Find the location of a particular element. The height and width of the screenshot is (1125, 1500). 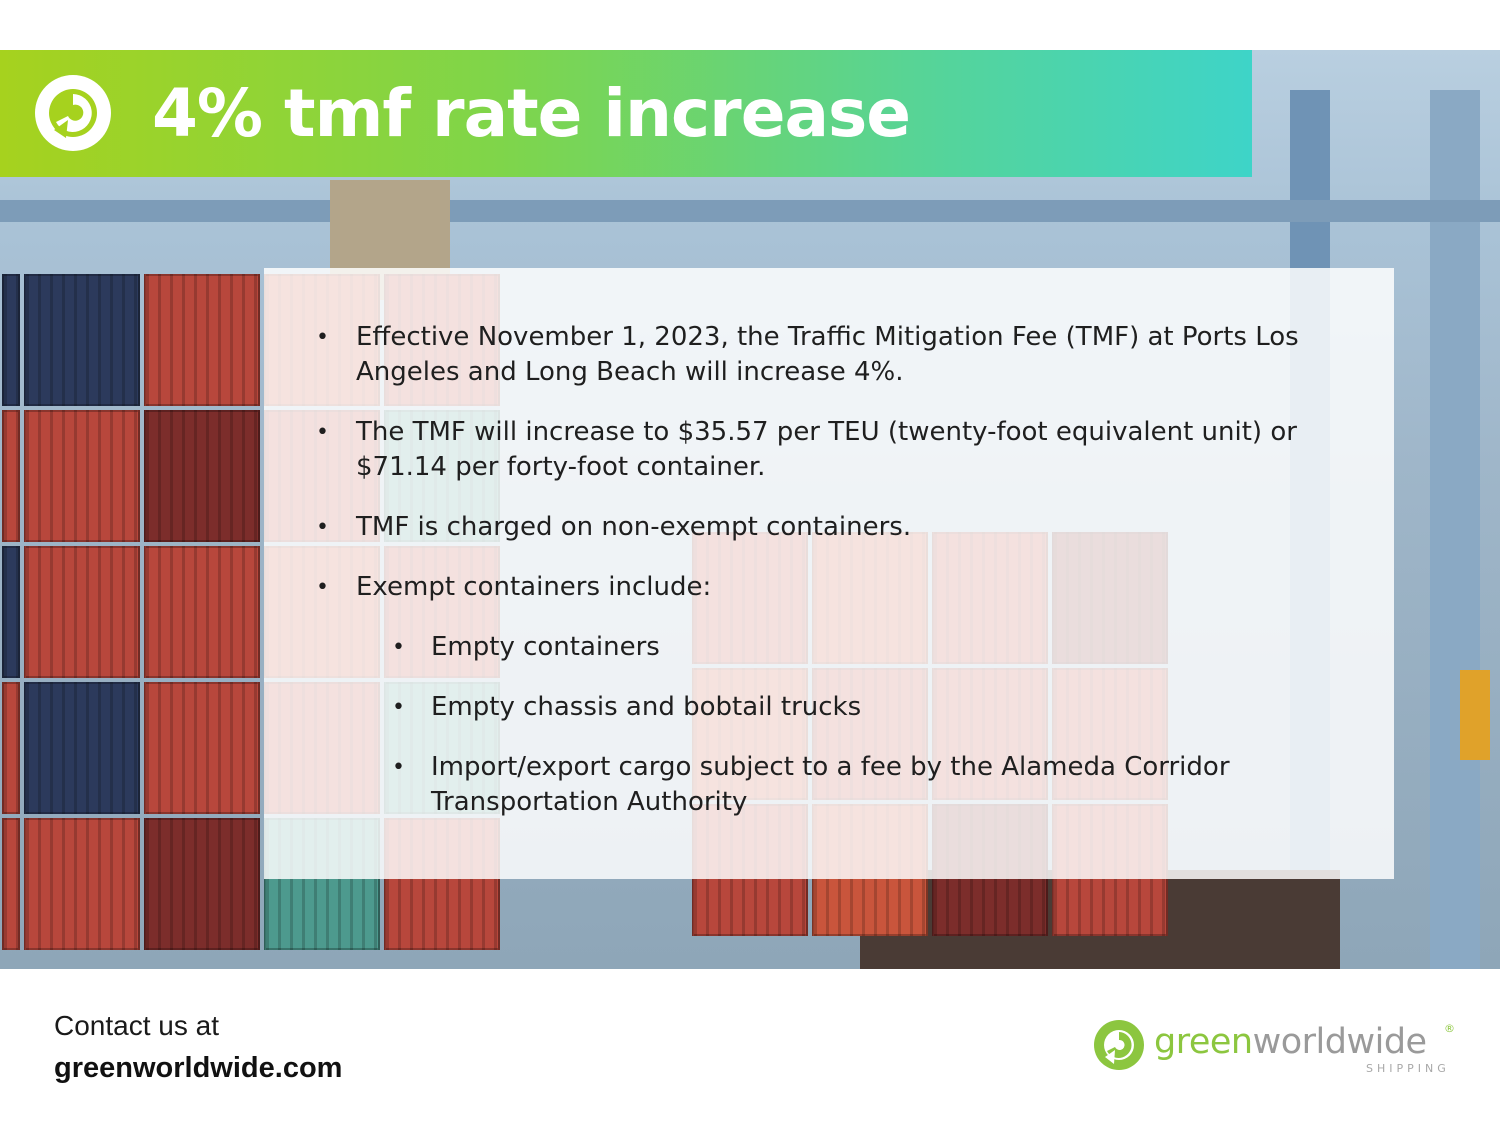

page-title: 4% tmf rate increase is located at coordinates (531, 113).